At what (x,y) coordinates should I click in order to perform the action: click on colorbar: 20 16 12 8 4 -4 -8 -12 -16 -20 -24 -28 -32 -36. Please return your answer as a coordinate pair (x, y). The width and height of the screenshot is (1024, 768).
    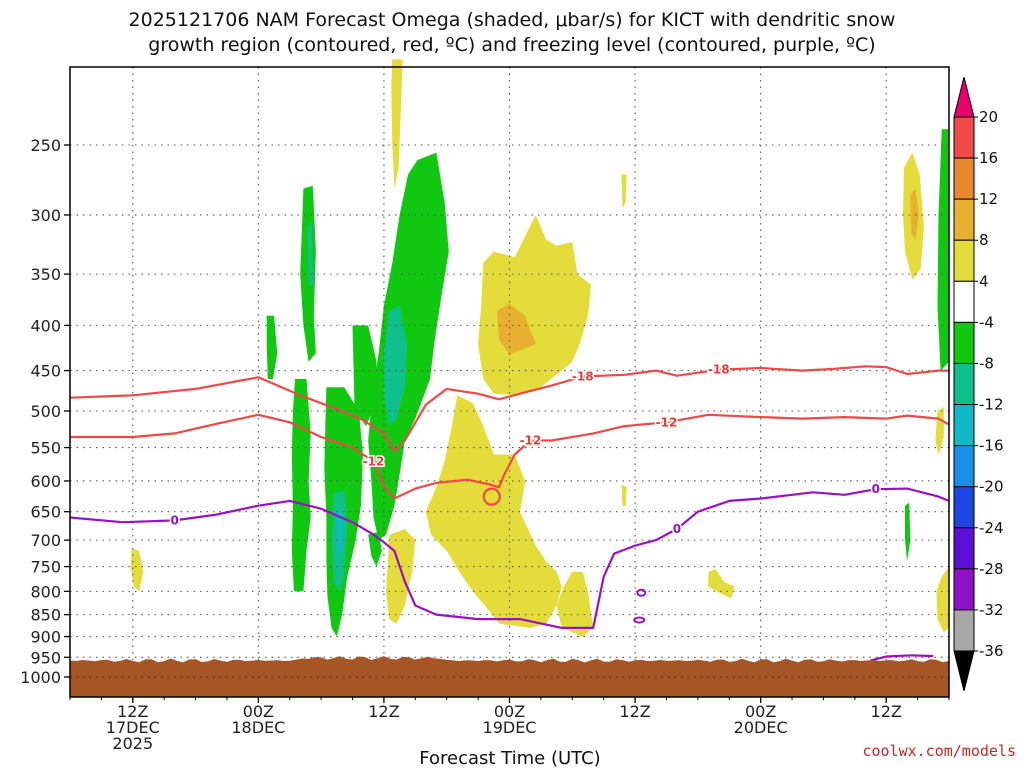
    Looking at the image, I should click on (978, 384).